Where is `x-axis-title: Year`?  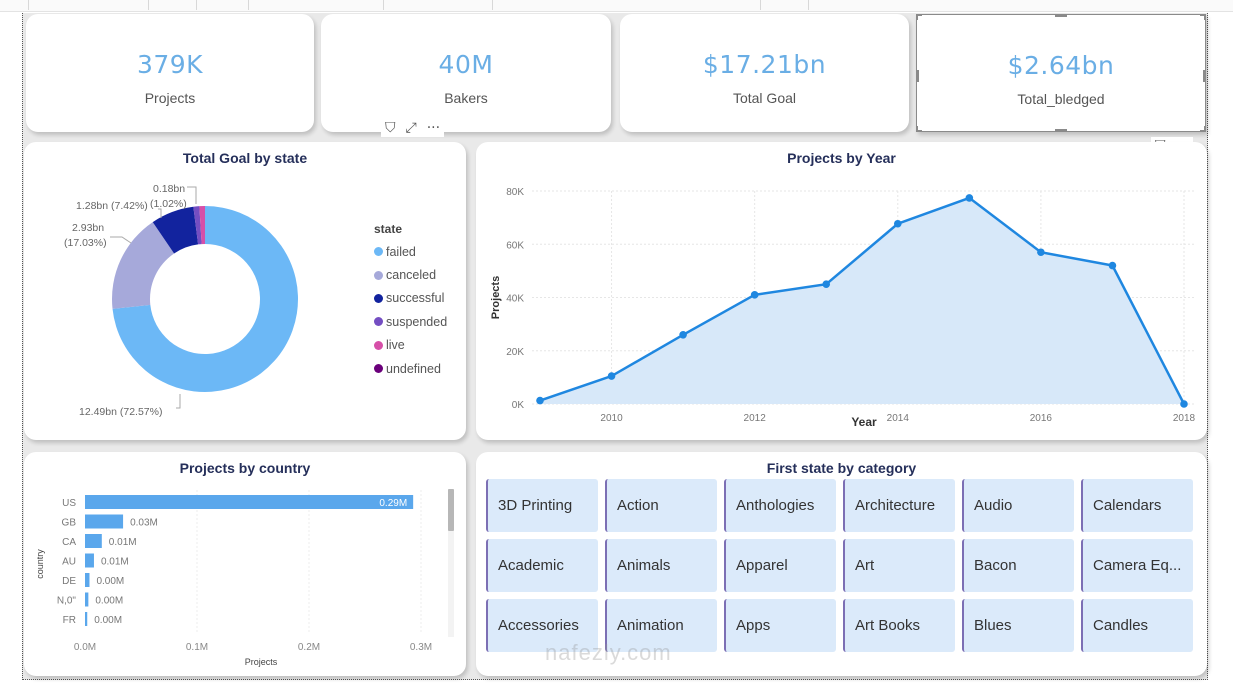 x-axis-title: Year is located at coordinates (864, 422).